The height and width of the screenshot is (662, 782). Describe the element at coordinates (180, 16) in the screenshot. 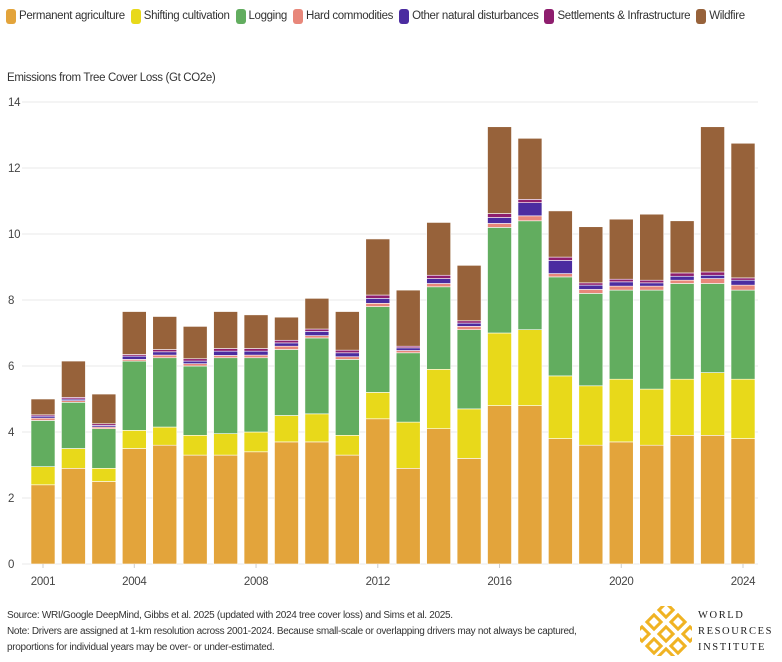

I see `legend-item: Shifting cultivation` at that location.